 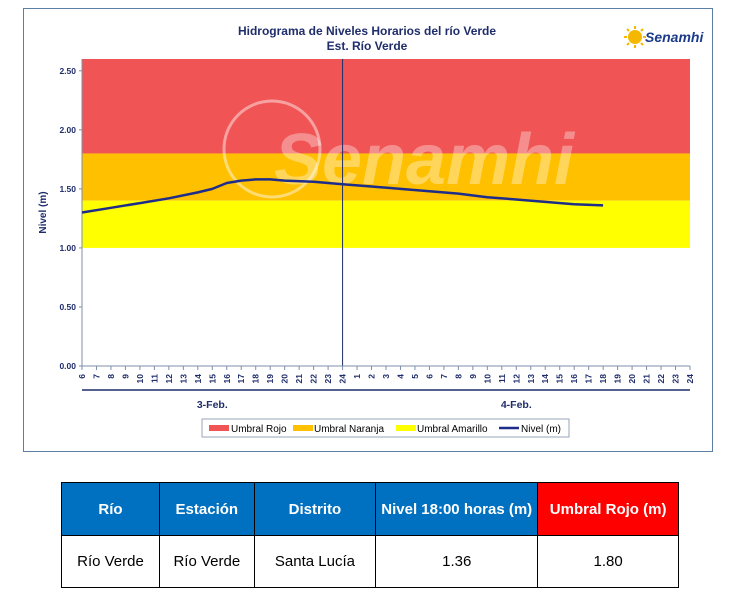 I want to click on watermark-text: Senamhi, so click(x=425, y=160).